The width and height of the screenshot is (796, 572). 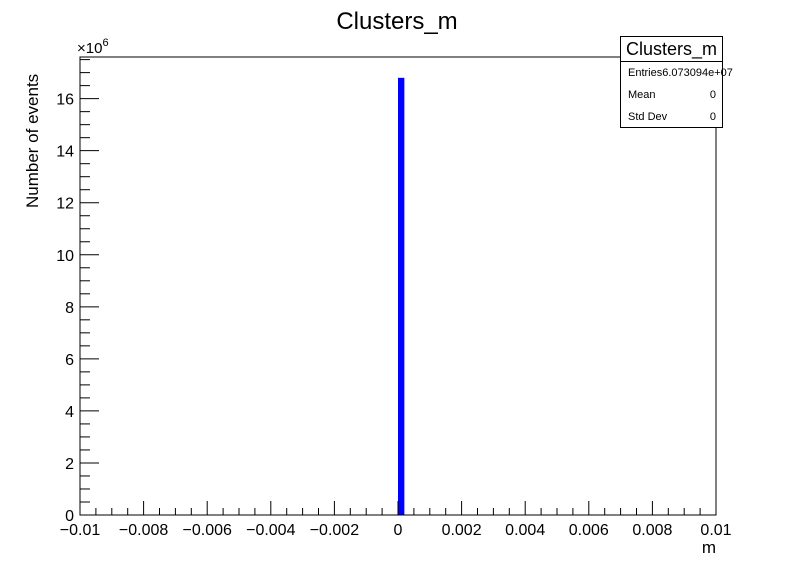 I want to click on x-tick-label: −0.004, so click(x=270, y=530).